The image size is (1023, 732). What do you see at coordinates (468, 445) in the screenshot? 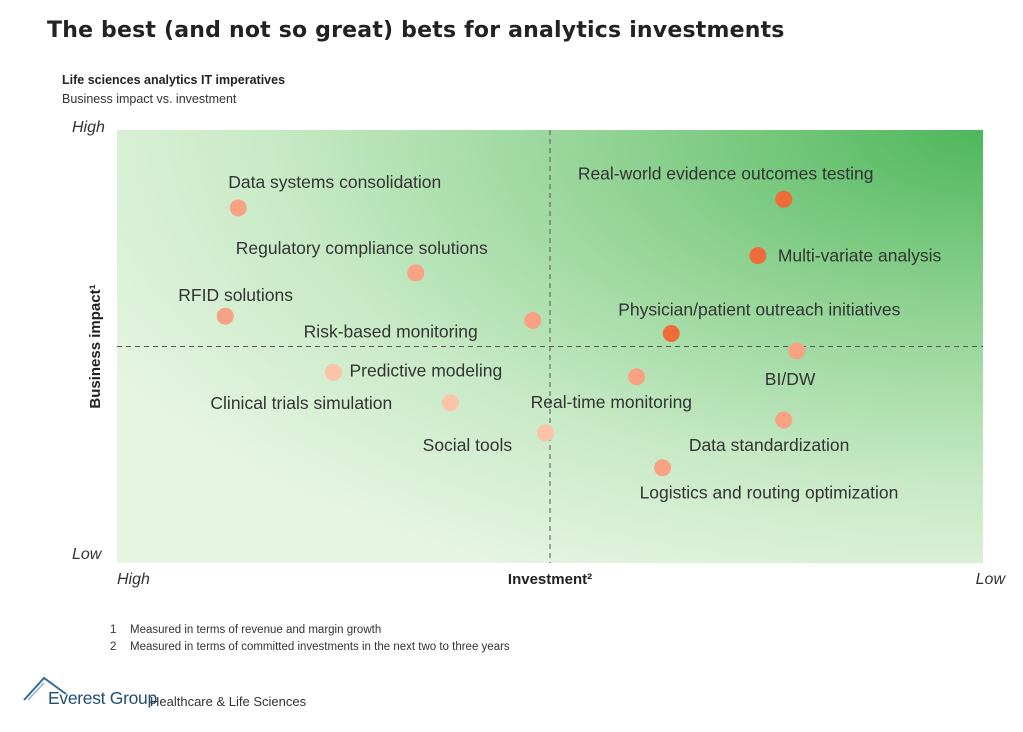
I see `point-label: Social tools` at bounding box center [468, 445].